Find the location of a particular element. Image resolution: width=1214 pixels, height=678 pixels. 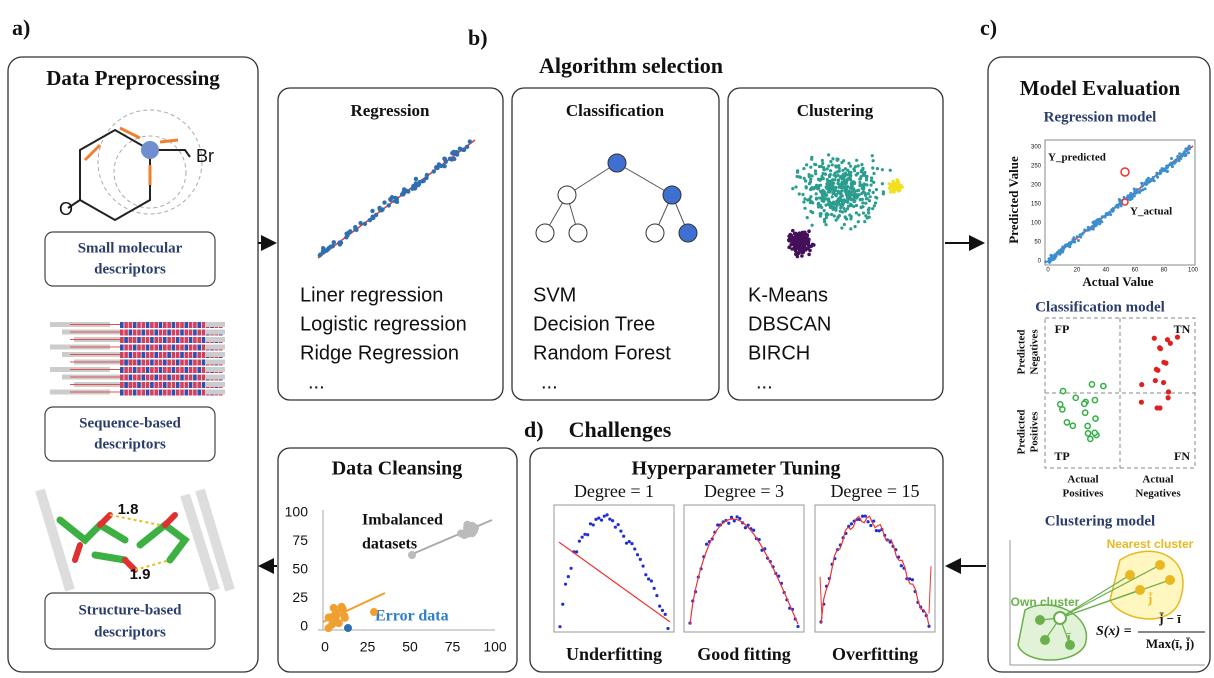

node is located at coordinates (672, 195).